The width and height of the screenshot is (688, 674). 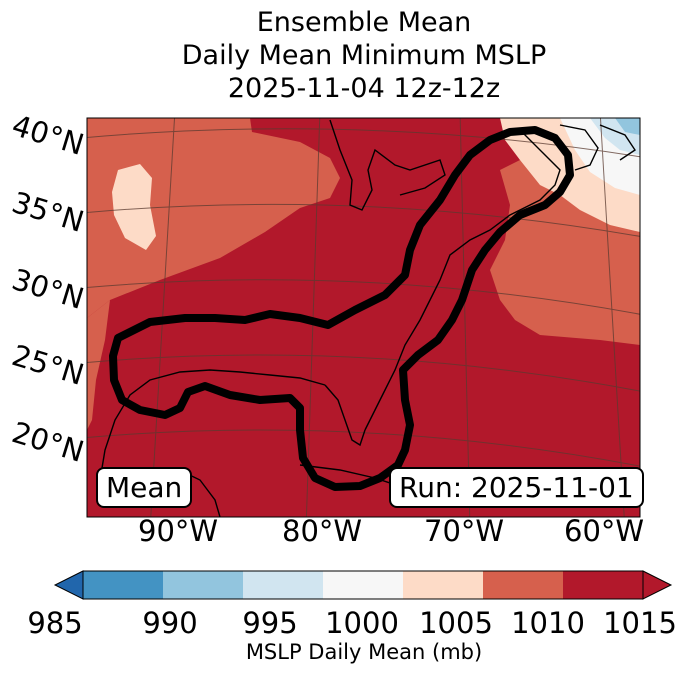 I want to click on coastline-maritimes, so click(x=579, y=147).